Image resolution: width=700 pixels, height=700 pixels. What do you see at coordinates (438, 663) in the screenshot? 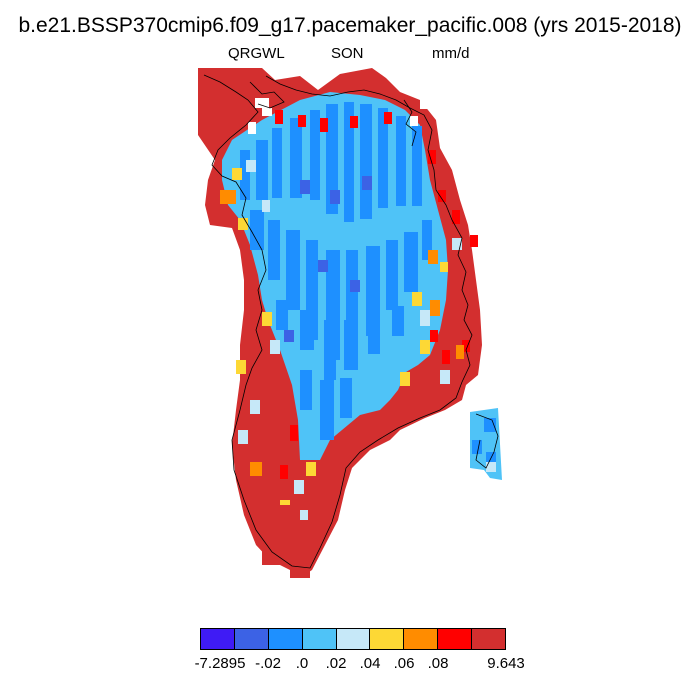
I see `colorbar-tick-label: .08` at bounding box center [438, 663].